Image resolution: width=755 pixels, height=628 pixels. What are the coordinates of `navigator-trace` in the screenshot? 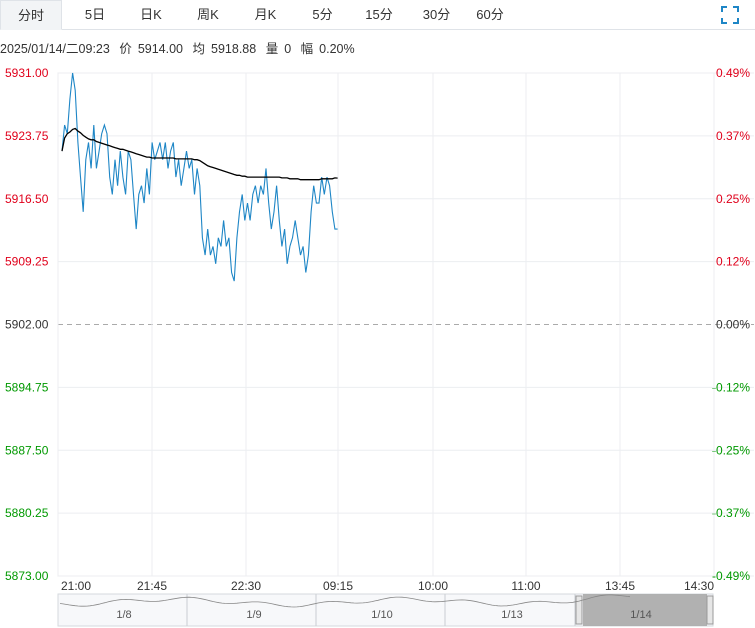 It's located at (345, 601).